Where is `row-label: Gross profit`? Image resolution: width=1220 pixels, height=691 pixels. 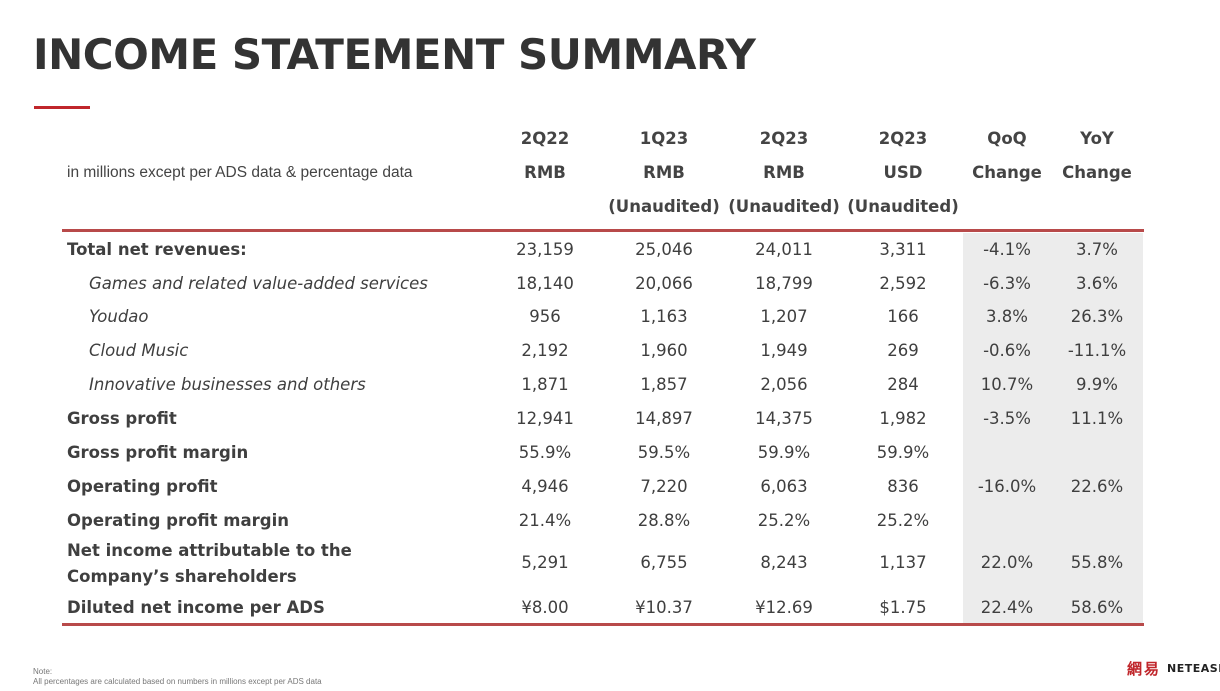
row-label: Gross profit is located at coordinates (122, 418).